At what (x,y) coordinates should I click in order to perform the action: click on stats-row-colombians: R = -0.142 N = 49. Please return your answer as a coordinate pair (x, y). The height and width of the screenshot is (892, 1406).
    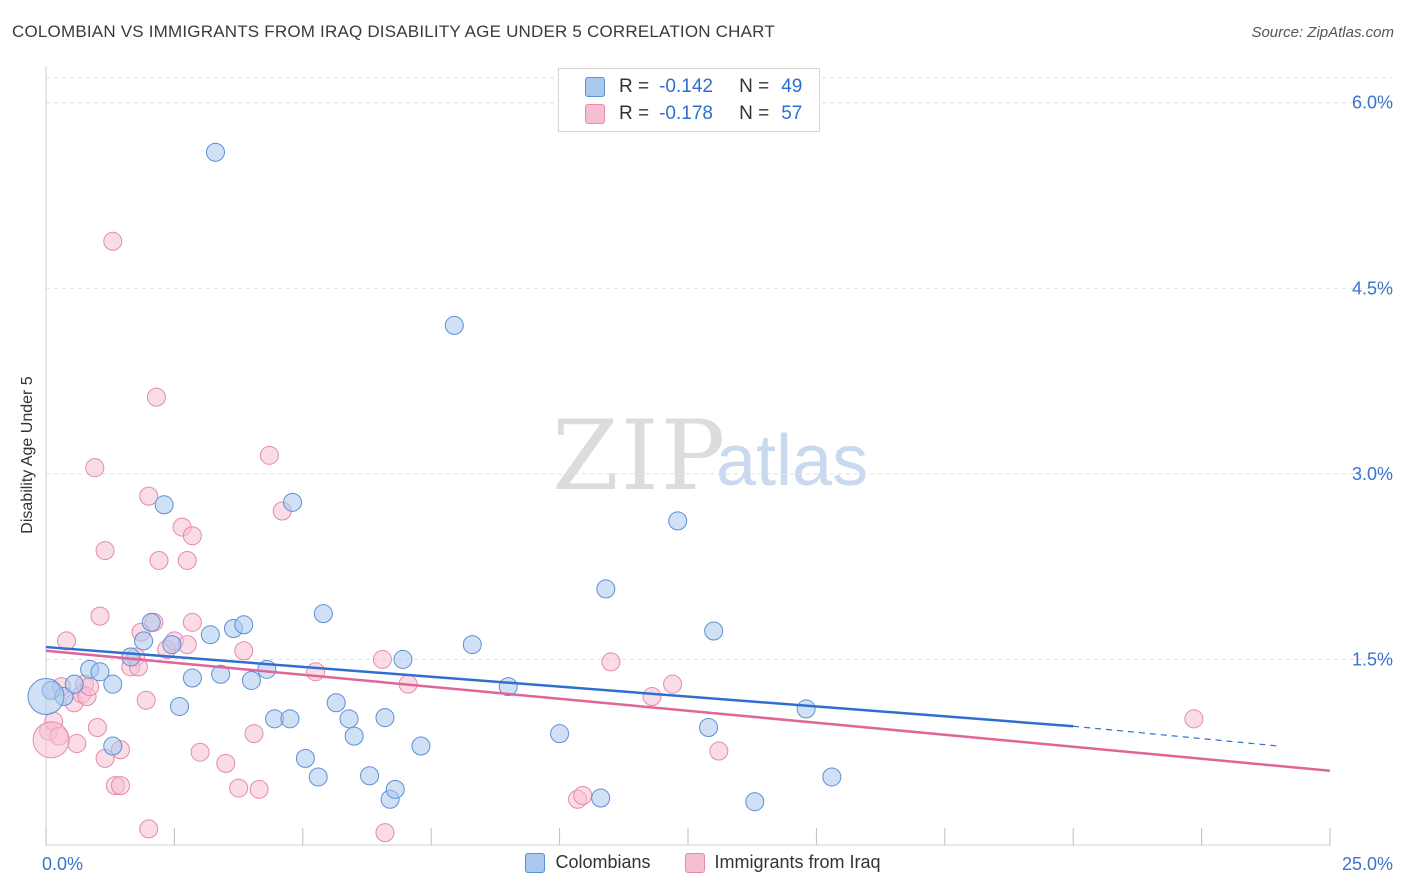
    Looking at the image, I should click on (693, 87).